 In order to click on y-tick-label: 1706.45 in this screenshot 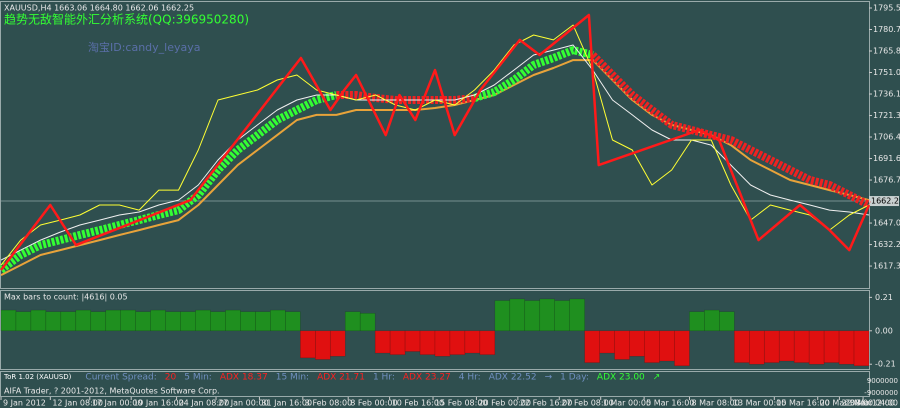, I will do `click(886, 137)`.